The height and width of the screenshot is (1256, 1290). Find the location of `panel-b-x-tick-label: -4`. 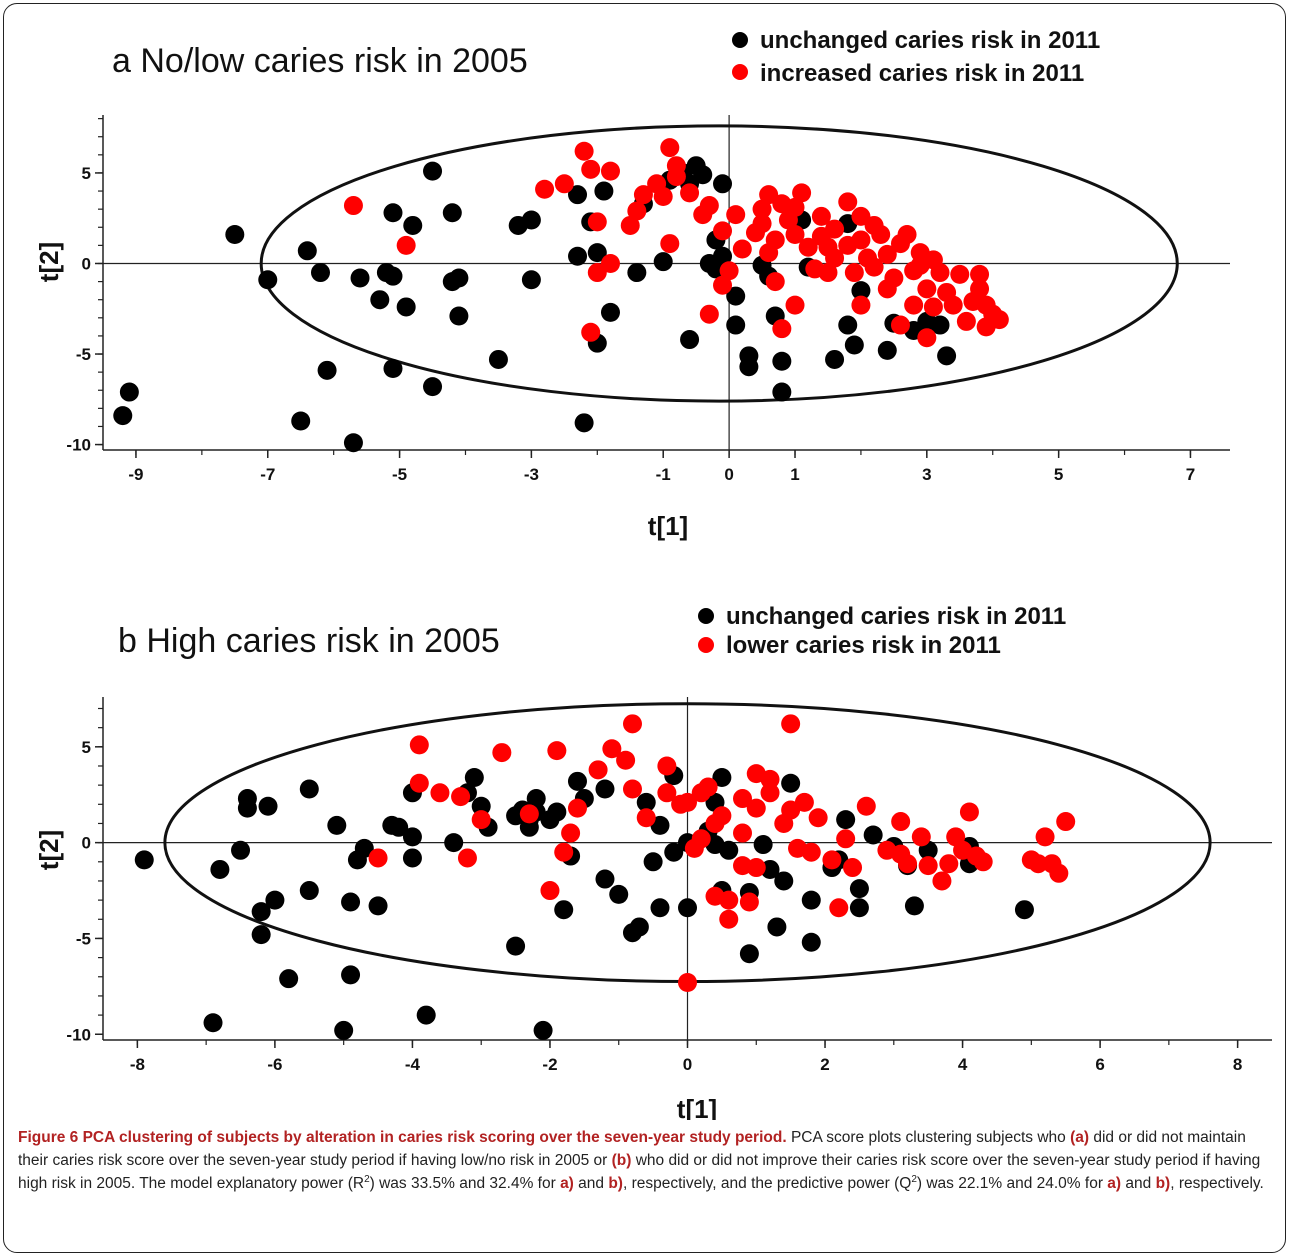

panel-b-x-tick-label: -4 is located at coordinates (413, 1064).